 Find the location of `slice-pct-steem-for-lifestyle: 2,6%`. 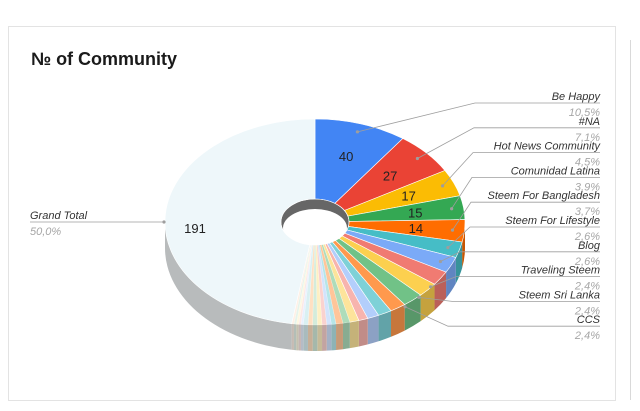

slice-pct-steem-for-lifestyle: 2,6% is located at coordinates (587, 237).